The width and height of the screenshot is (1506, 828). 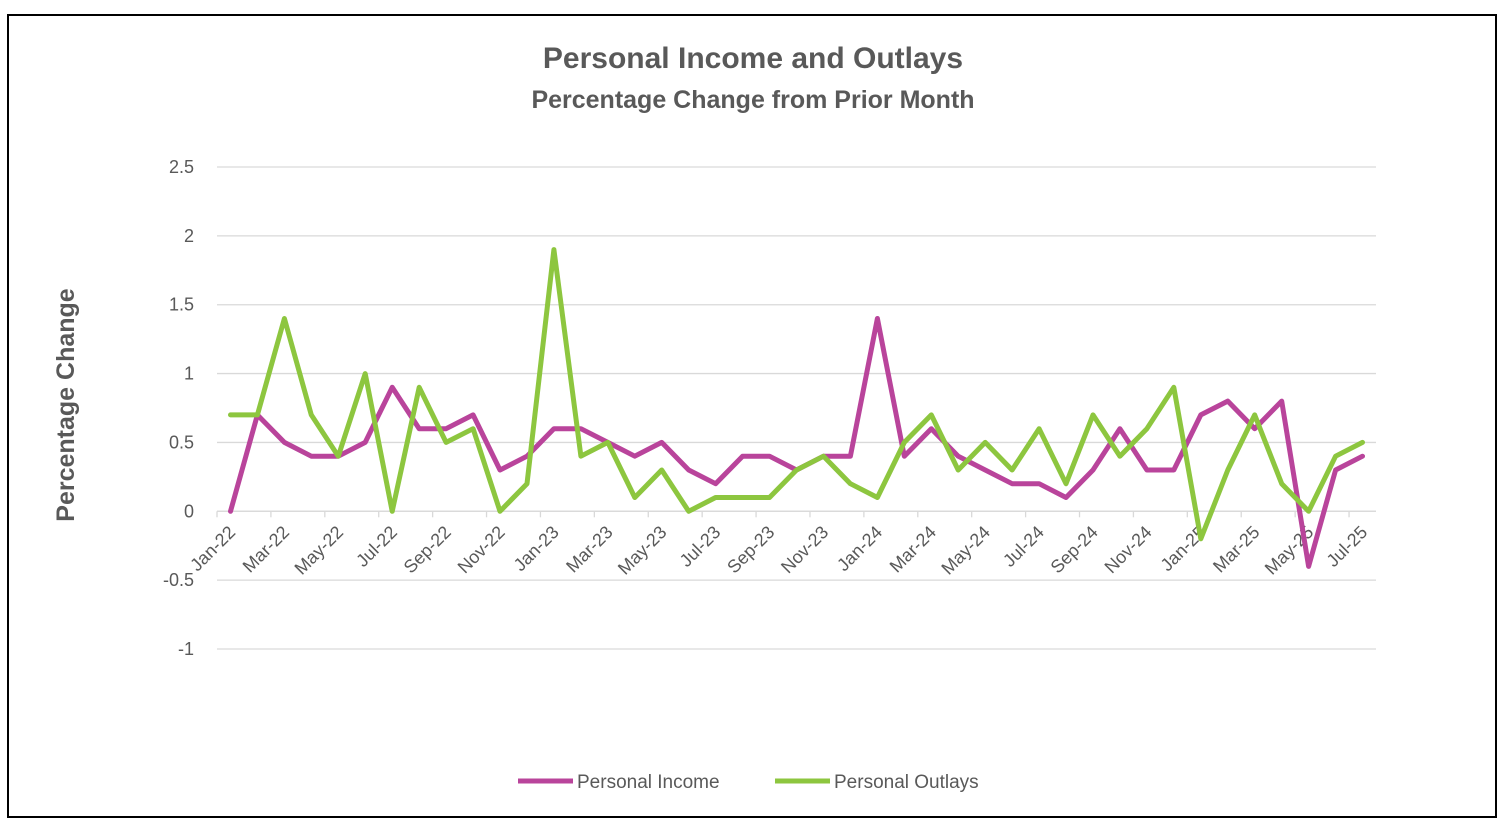 What do you see at coordinates (181, 167) in the screenshot?
I see `y-tick-label: 2.5` at bounding box center [181, 167].